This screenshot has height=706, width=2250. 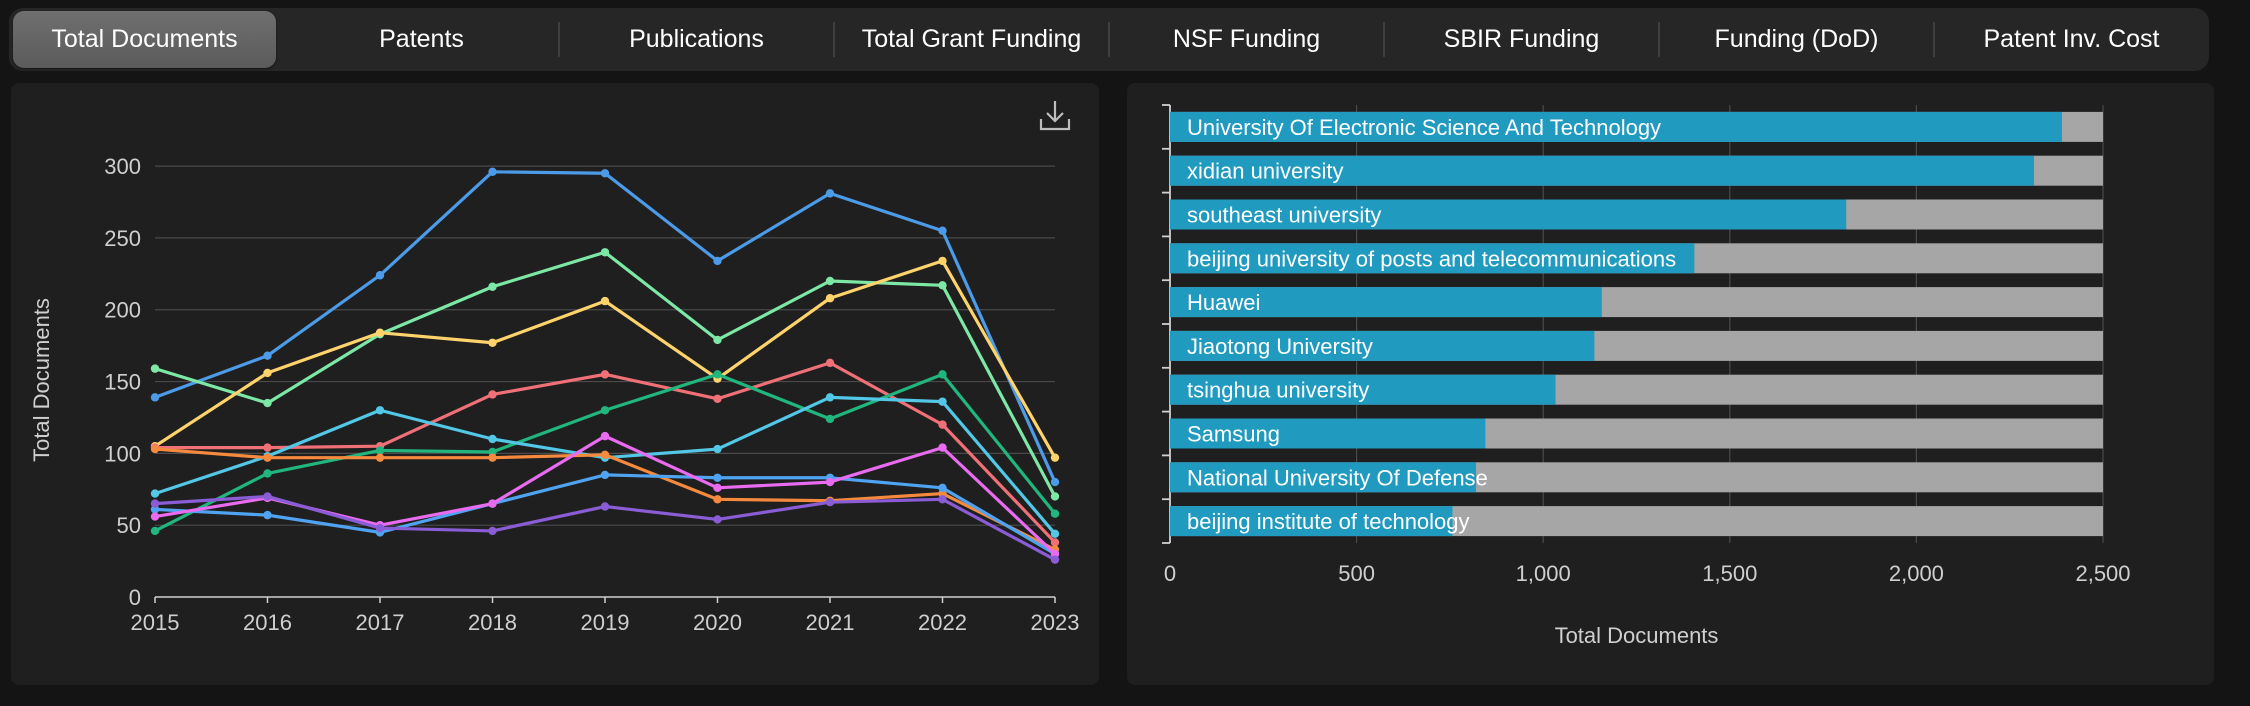 What do you see at coordinates (1170, 573) in the screenshot?
I see `x-tick-label: 0` at bounding box center [1170, 573].